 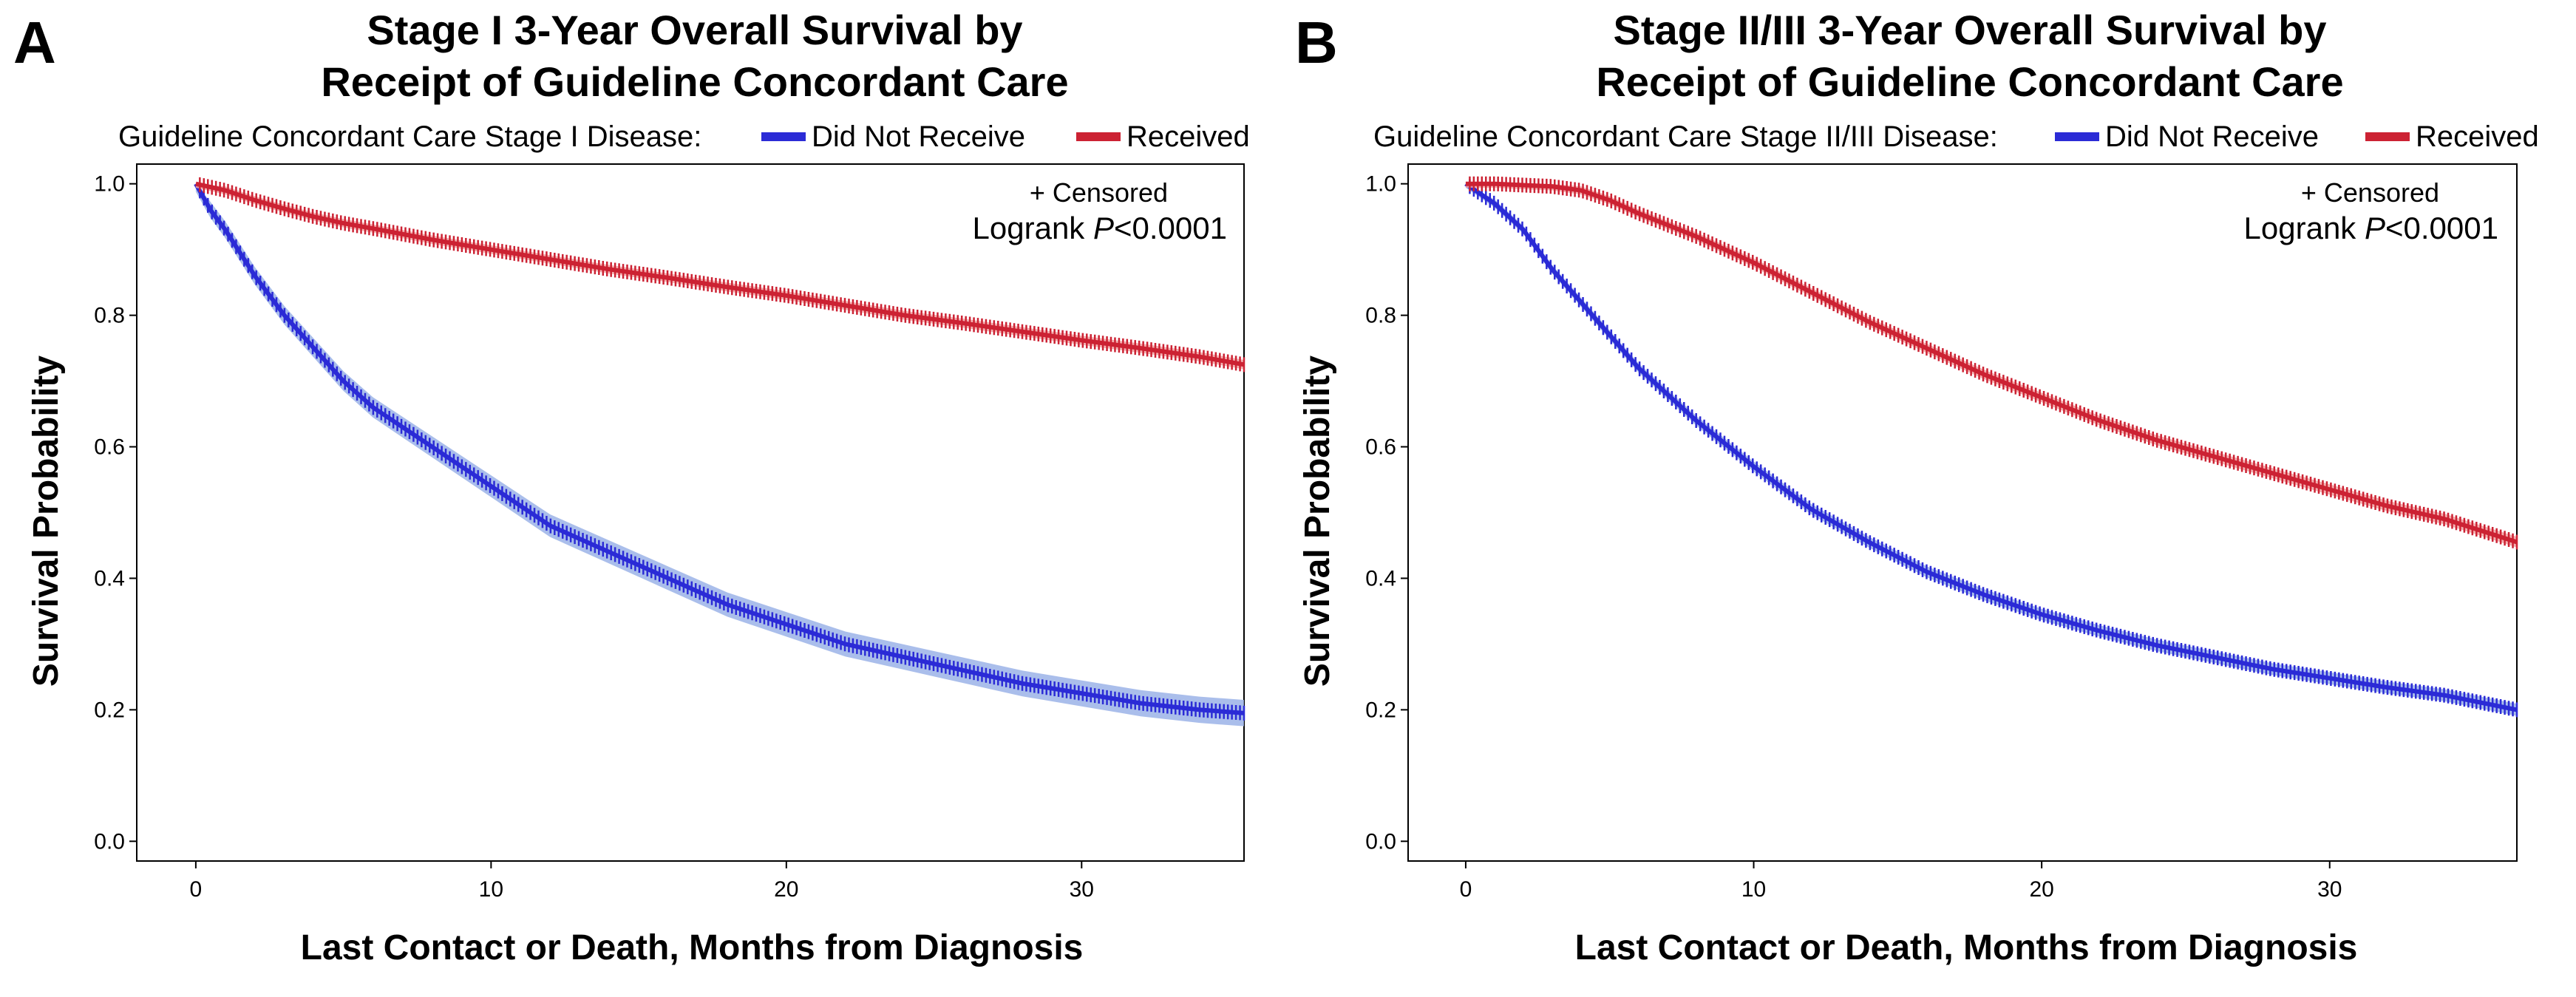 What do you see at coordinates (109, 842) in the screenshot?
I see `panel-a-y-tick-label: 0.0` at bounding box center [109, 842].